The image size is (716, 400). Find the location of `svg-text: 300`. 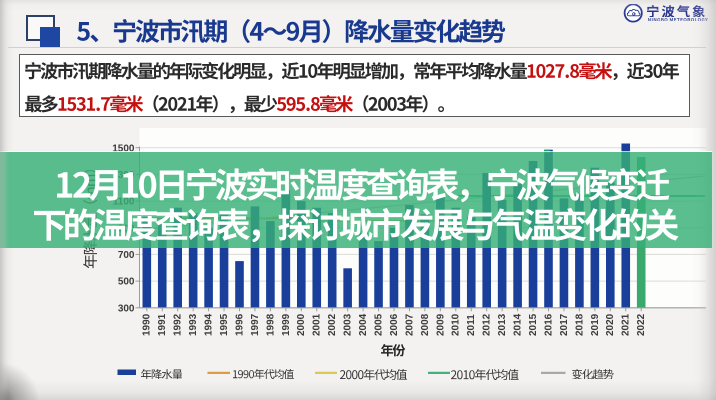

svg-text: 300 is located at coordinates (126, 308).